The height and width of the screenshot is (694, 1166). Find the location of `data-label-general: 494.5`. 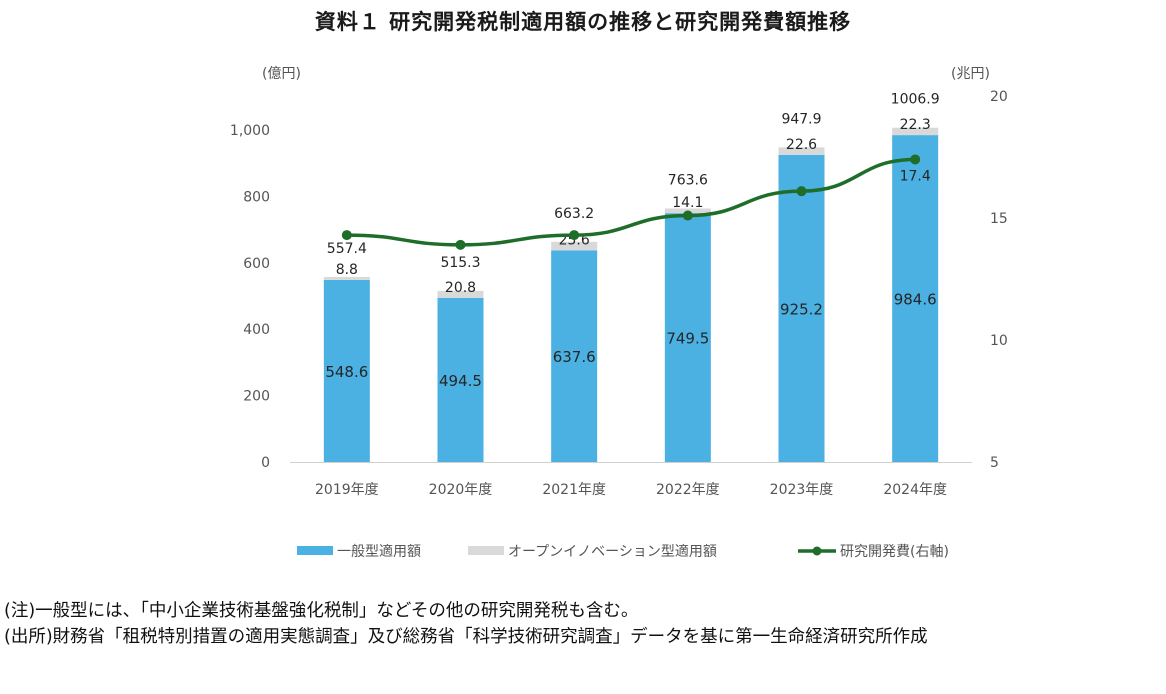

data-label-general: 494.5 is located at coordinates (460, 381).